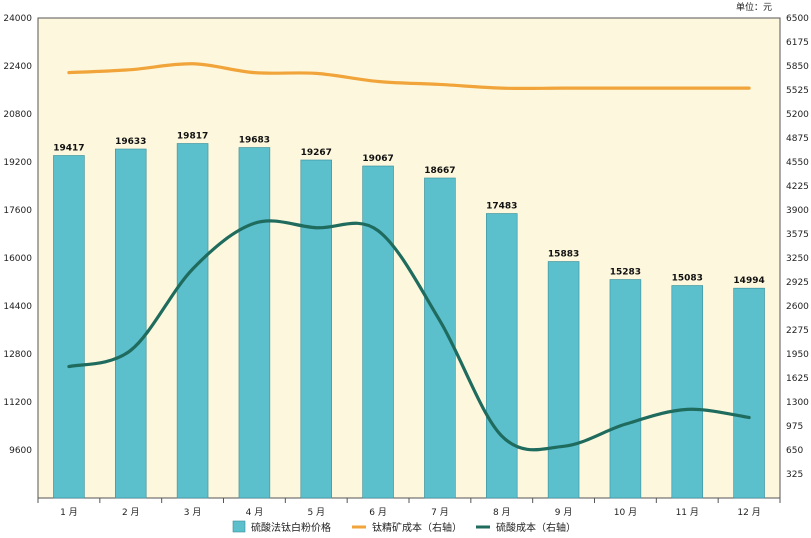 The image size is (811, 538). I want to click on right-tick-label: 5525, so click(797, 91).